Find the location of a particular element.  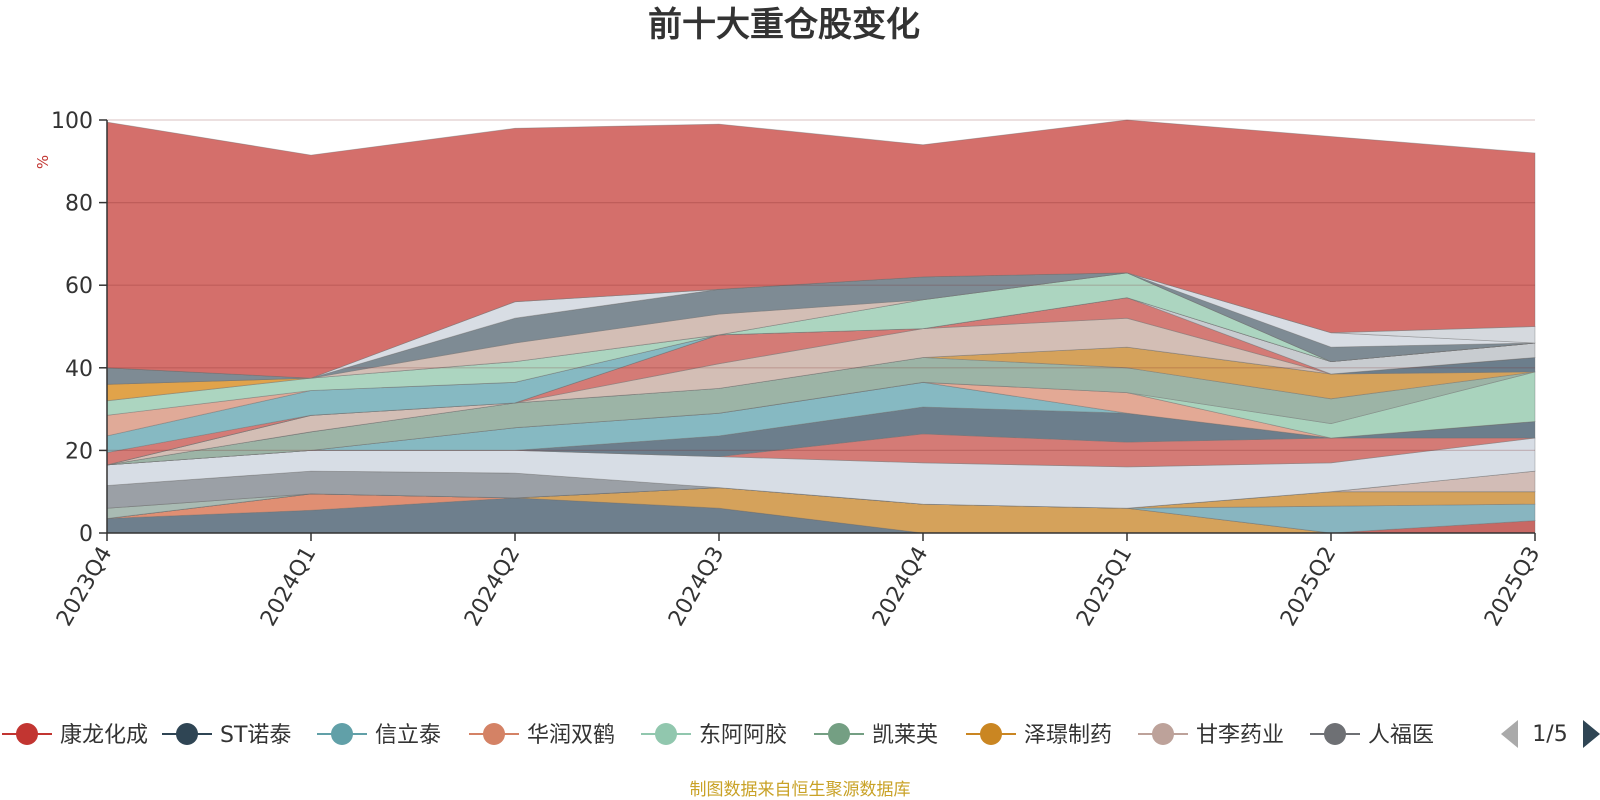

x-tick-label: 2024Q2 is located at coordinates (492, 587).